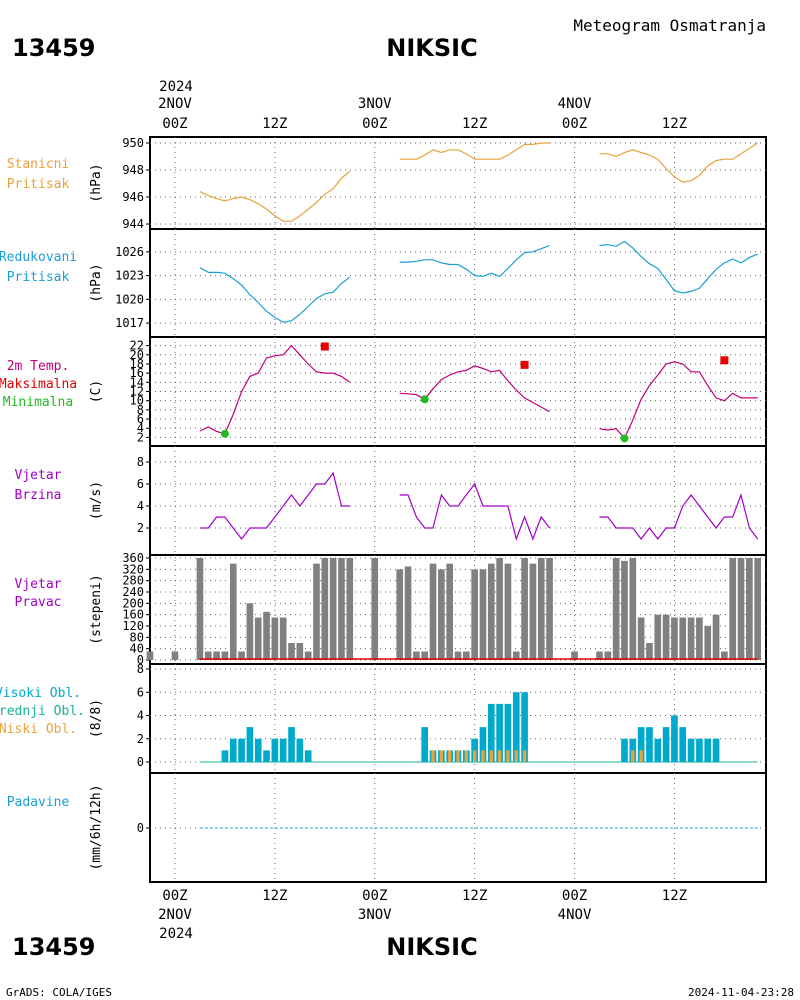 This screenshot has width=800, height=1000. I want to click on y-tick-label: 8, so click(140, 669).